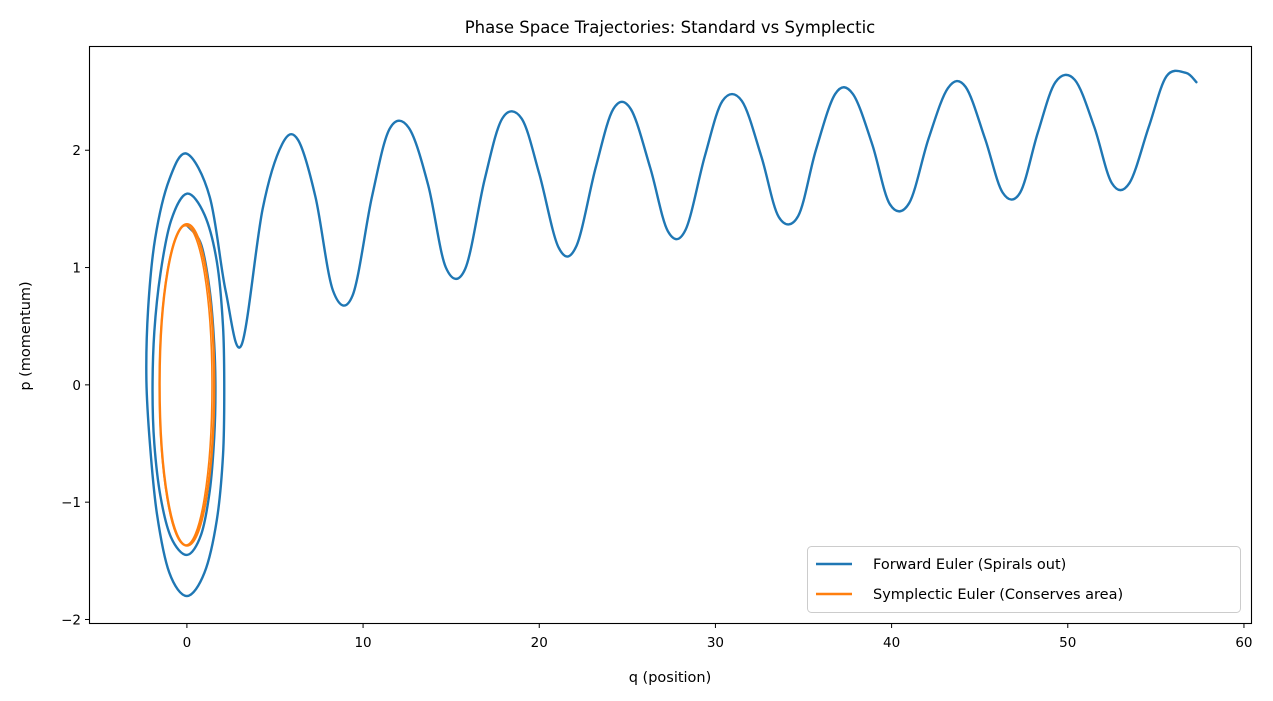 This screenshot has height=701, width=1273. I want to click on y-axis: −2 −1 0 1 2, so click(75, 385).